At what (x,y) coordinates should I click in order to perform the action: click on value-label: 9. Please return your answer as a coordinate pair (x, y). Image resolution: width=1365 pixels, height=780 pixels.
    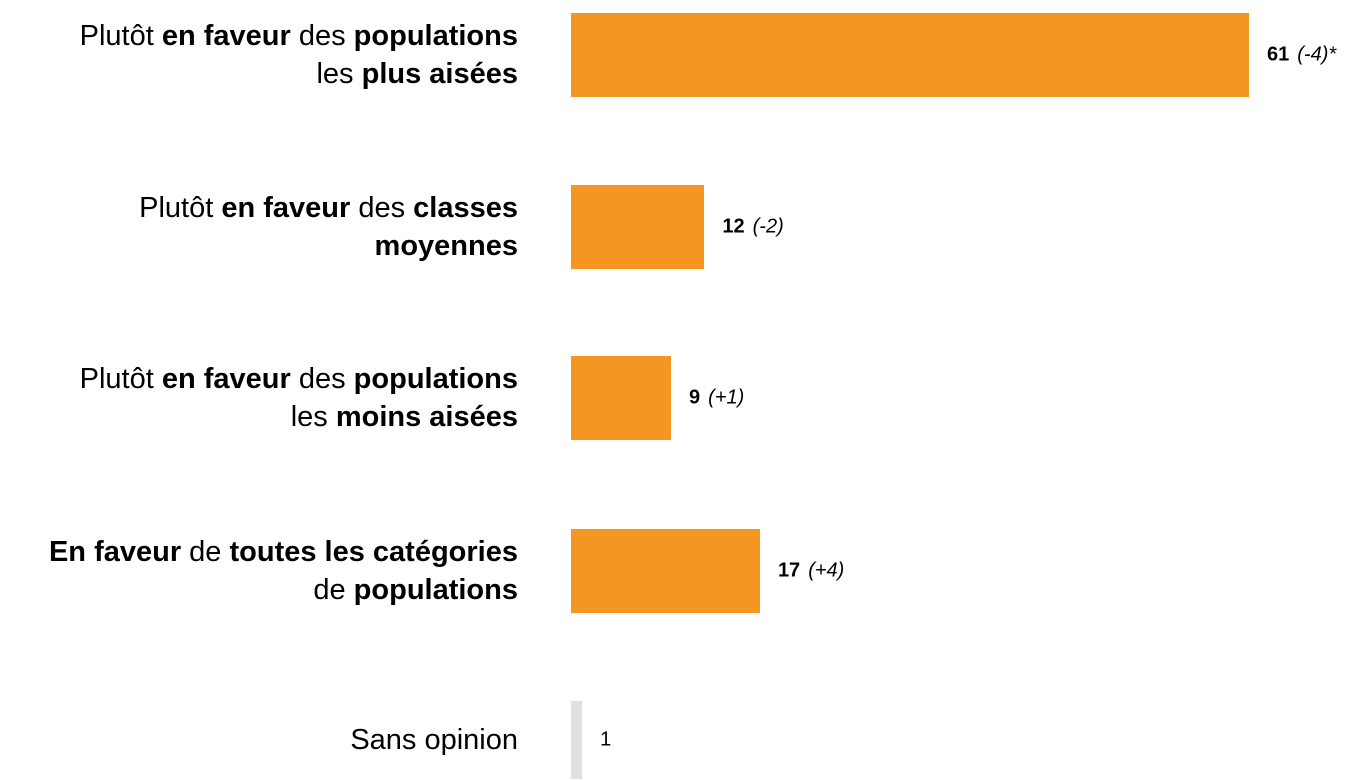
    Looking at the image, I should click on (695, 397).